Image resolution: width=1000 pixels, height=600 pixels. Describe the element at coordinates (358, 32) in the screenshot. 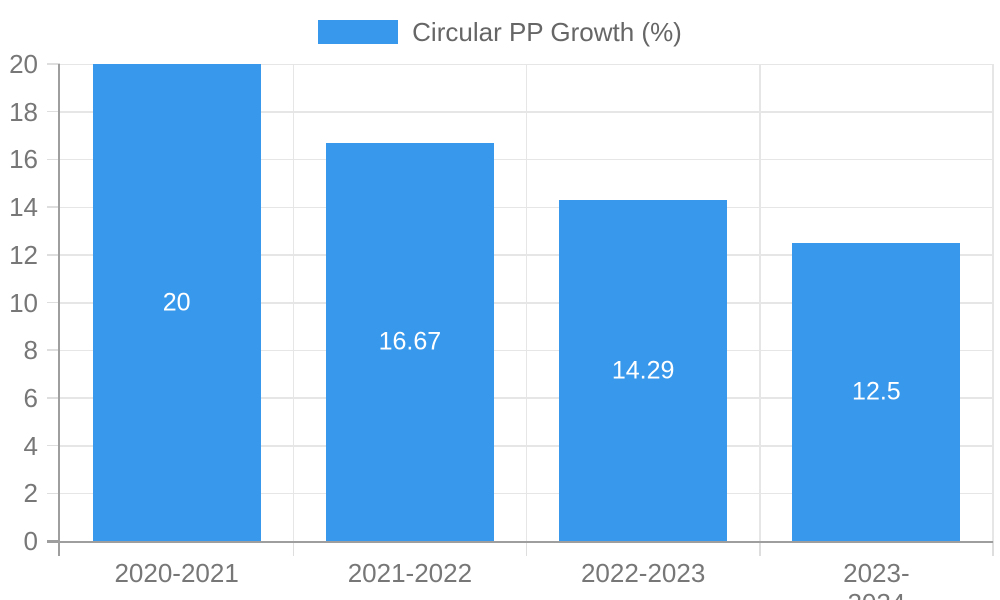

I see `legend-swatch-icon` at that location.